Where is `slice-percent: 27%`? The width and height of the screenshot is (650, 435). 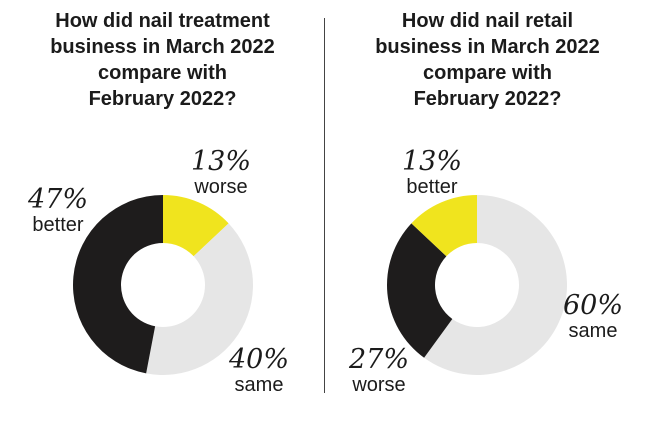
slice-percent: 27% is located at coordinates (378, 359).